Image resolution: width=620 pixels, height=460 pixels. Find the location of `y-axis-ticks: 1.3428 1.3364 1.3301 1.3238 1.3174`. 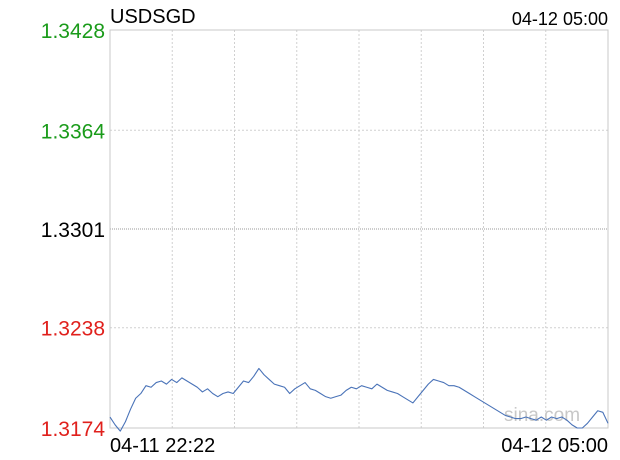

y-axis-ticks: 1.3428 1.3364 1.3301 1.3238 1.3174 is located at coordinates (73, 230).